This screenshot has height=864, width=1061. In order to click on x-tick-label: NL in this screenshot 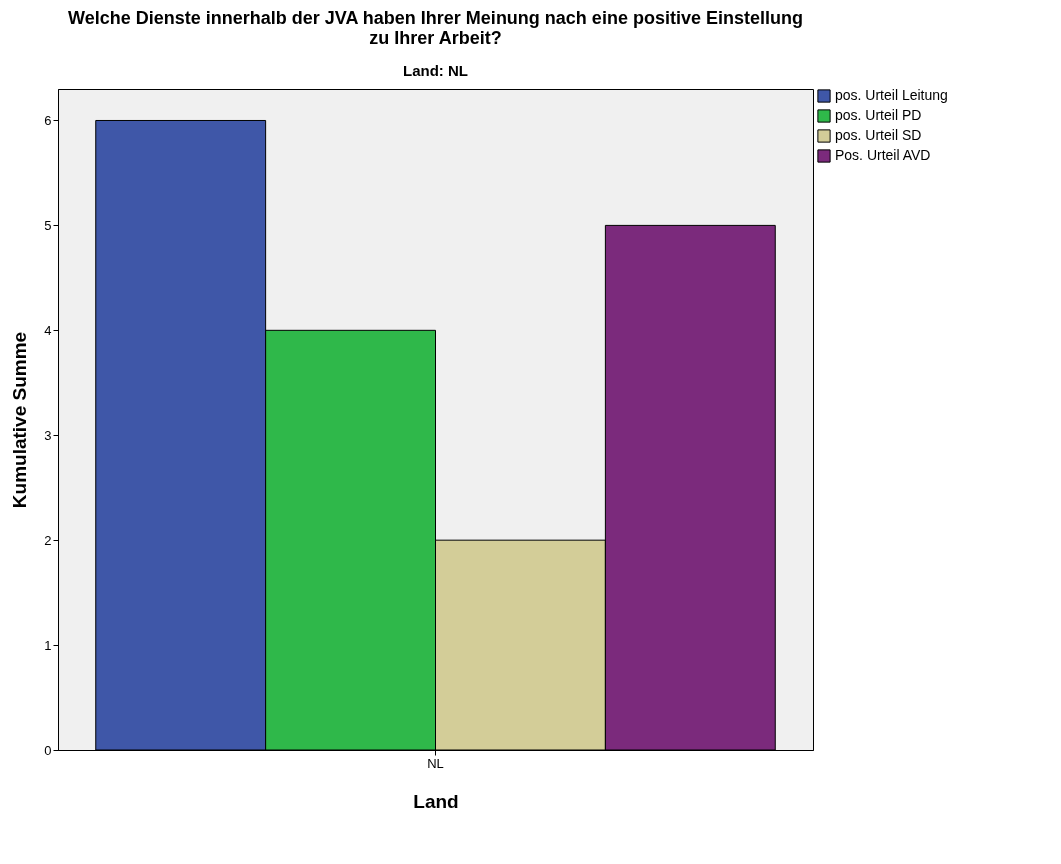, I will do `click(435, 763)`.